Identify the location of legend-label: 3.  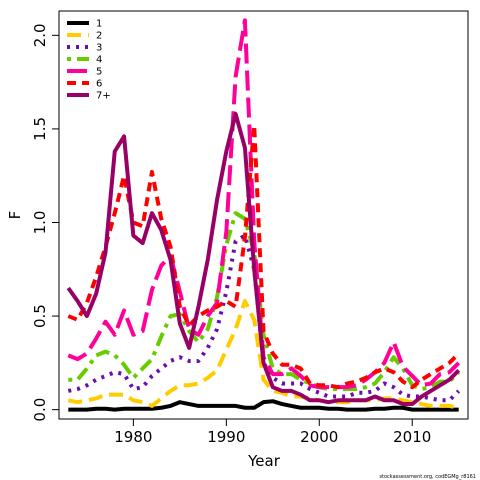
(99, 48).